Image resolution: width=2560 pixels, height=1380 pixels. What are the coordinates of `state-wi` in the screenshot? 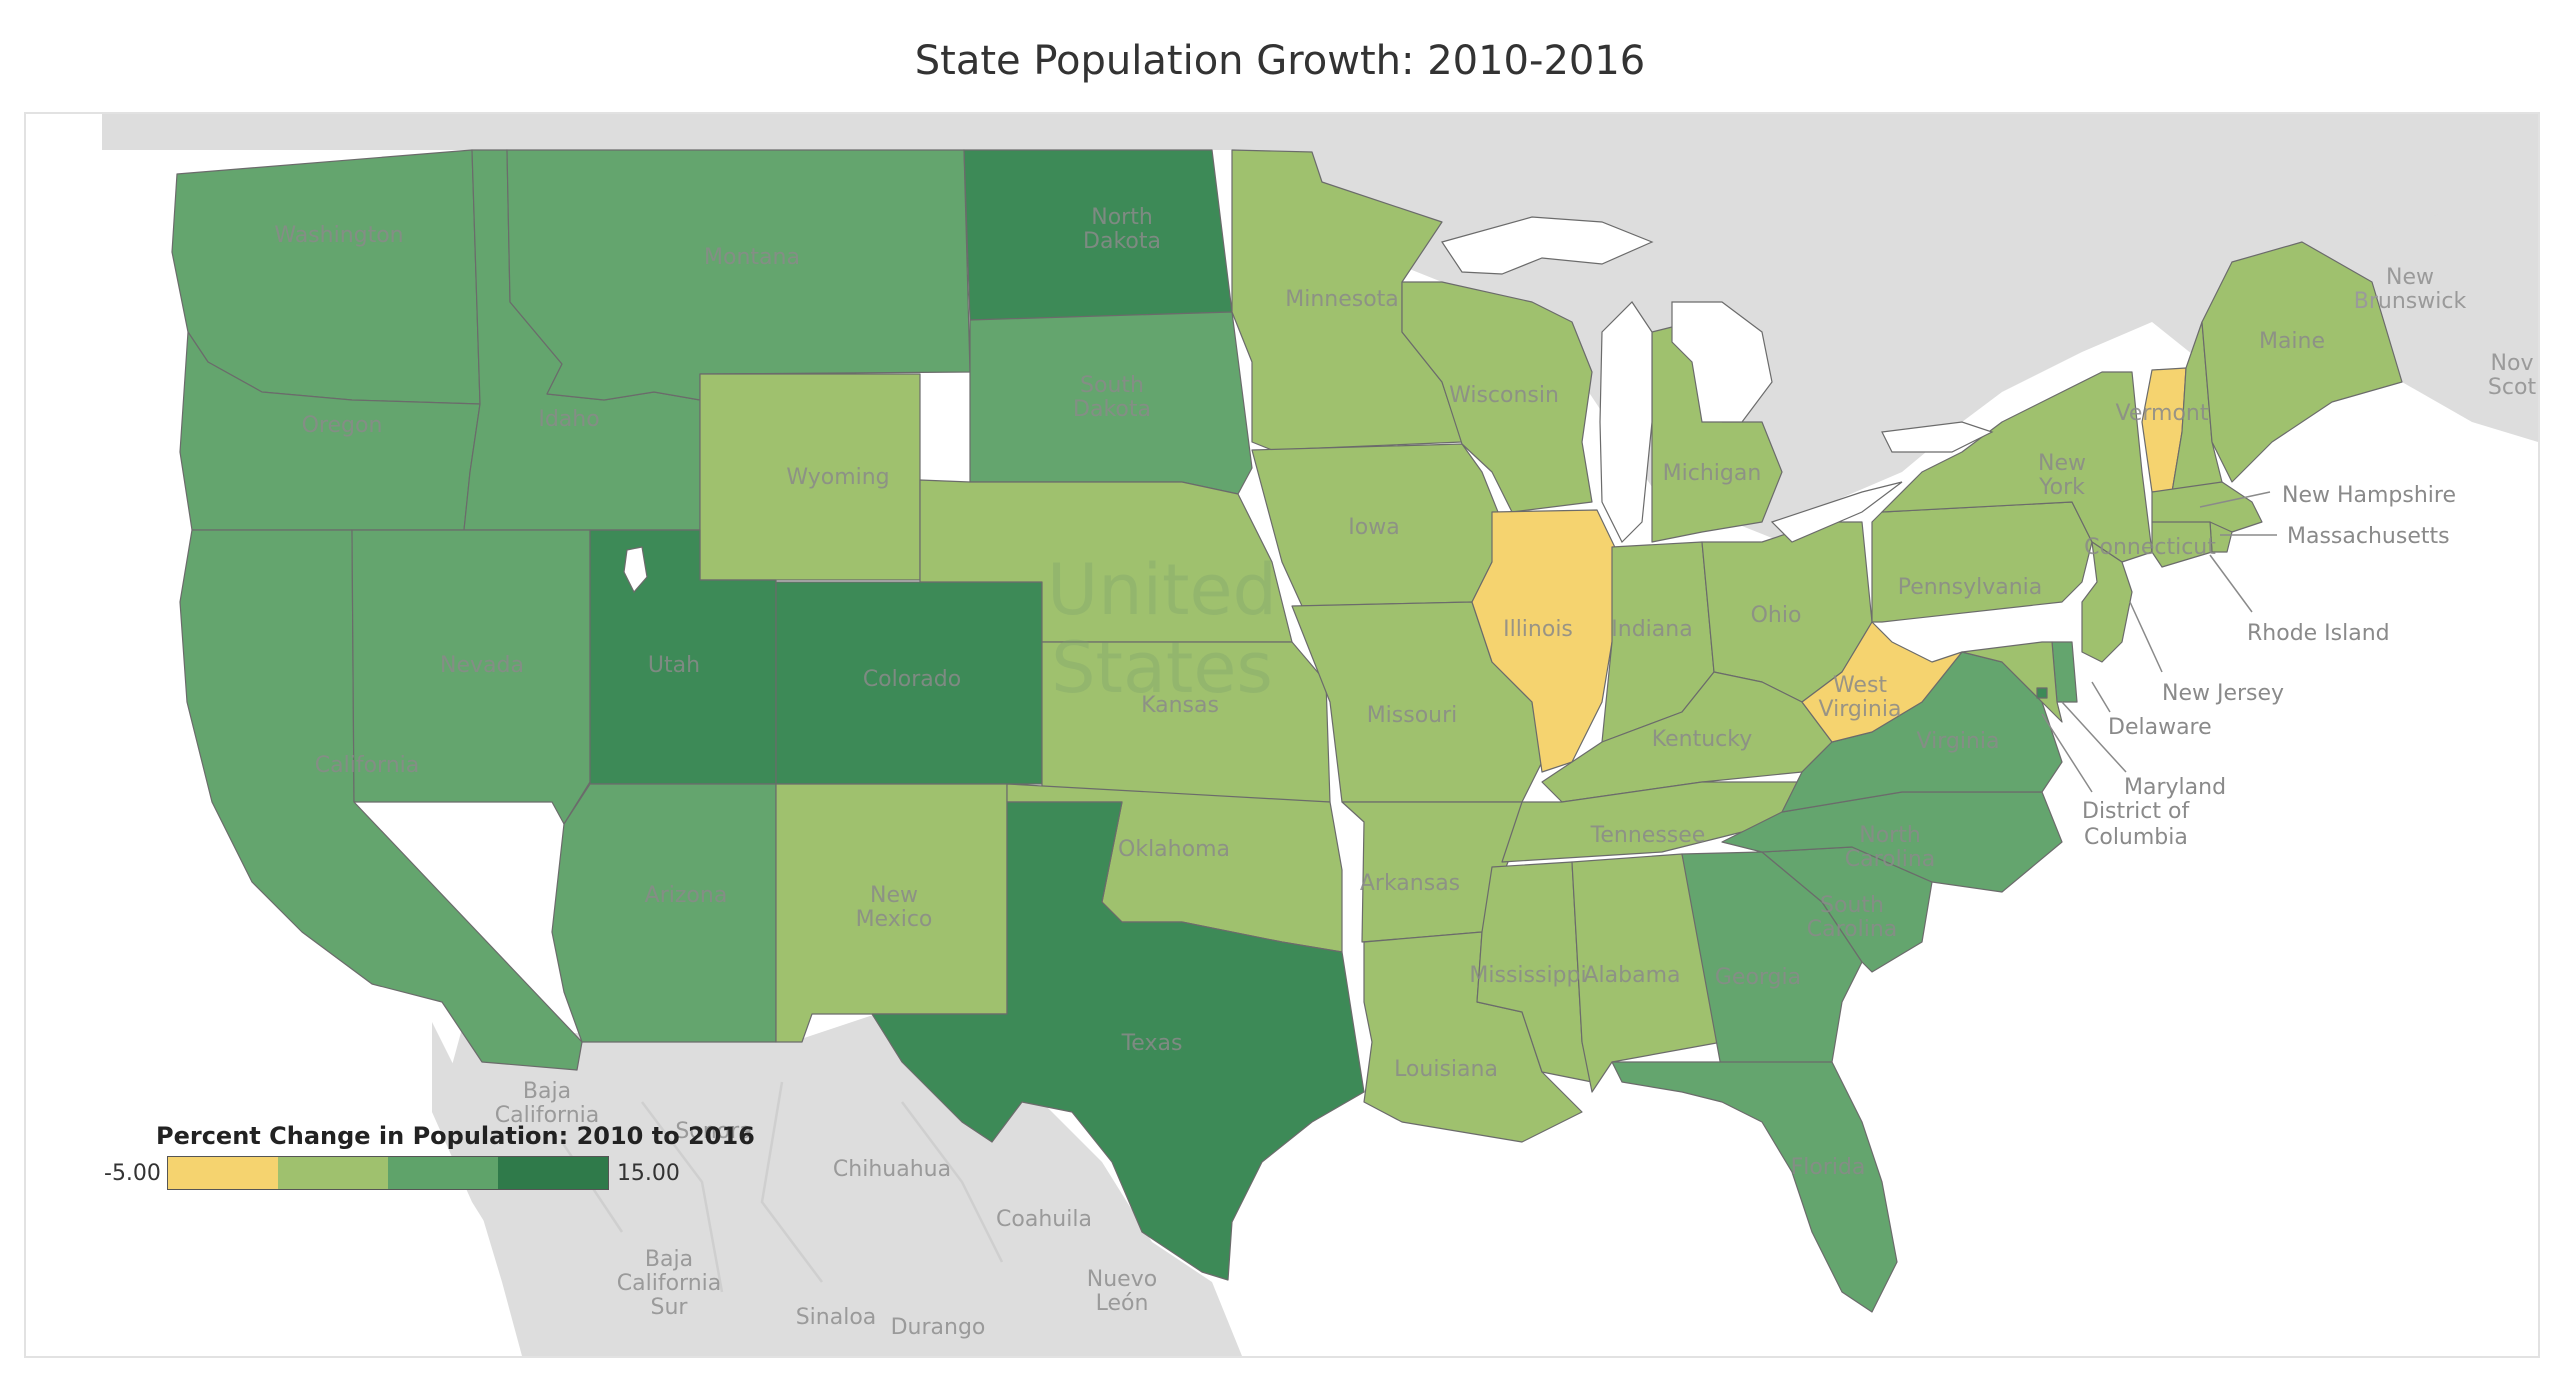 It's located at (1497, 397).